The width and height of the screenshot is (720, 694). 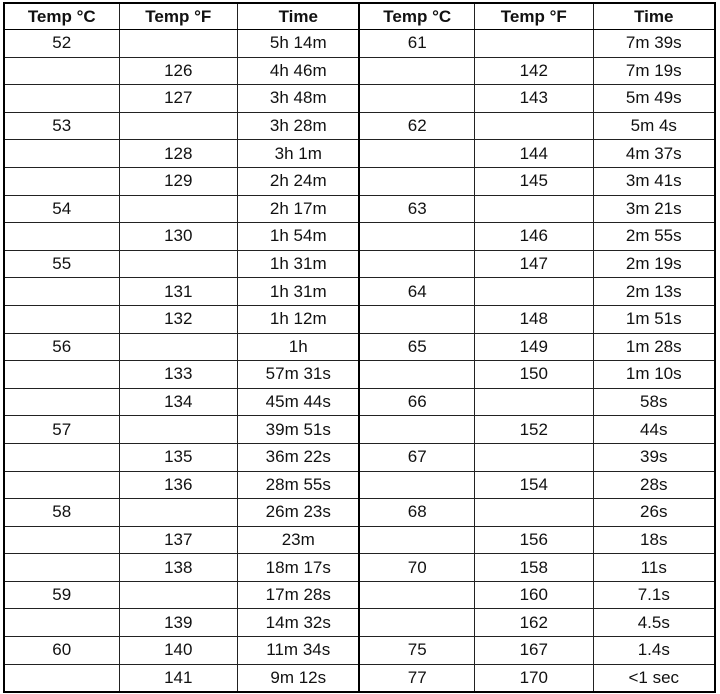 What do you see at coordinates (178, 485) in the screenshot?
I see `cell-temp-f: 136` at bounding box center [178, 485].